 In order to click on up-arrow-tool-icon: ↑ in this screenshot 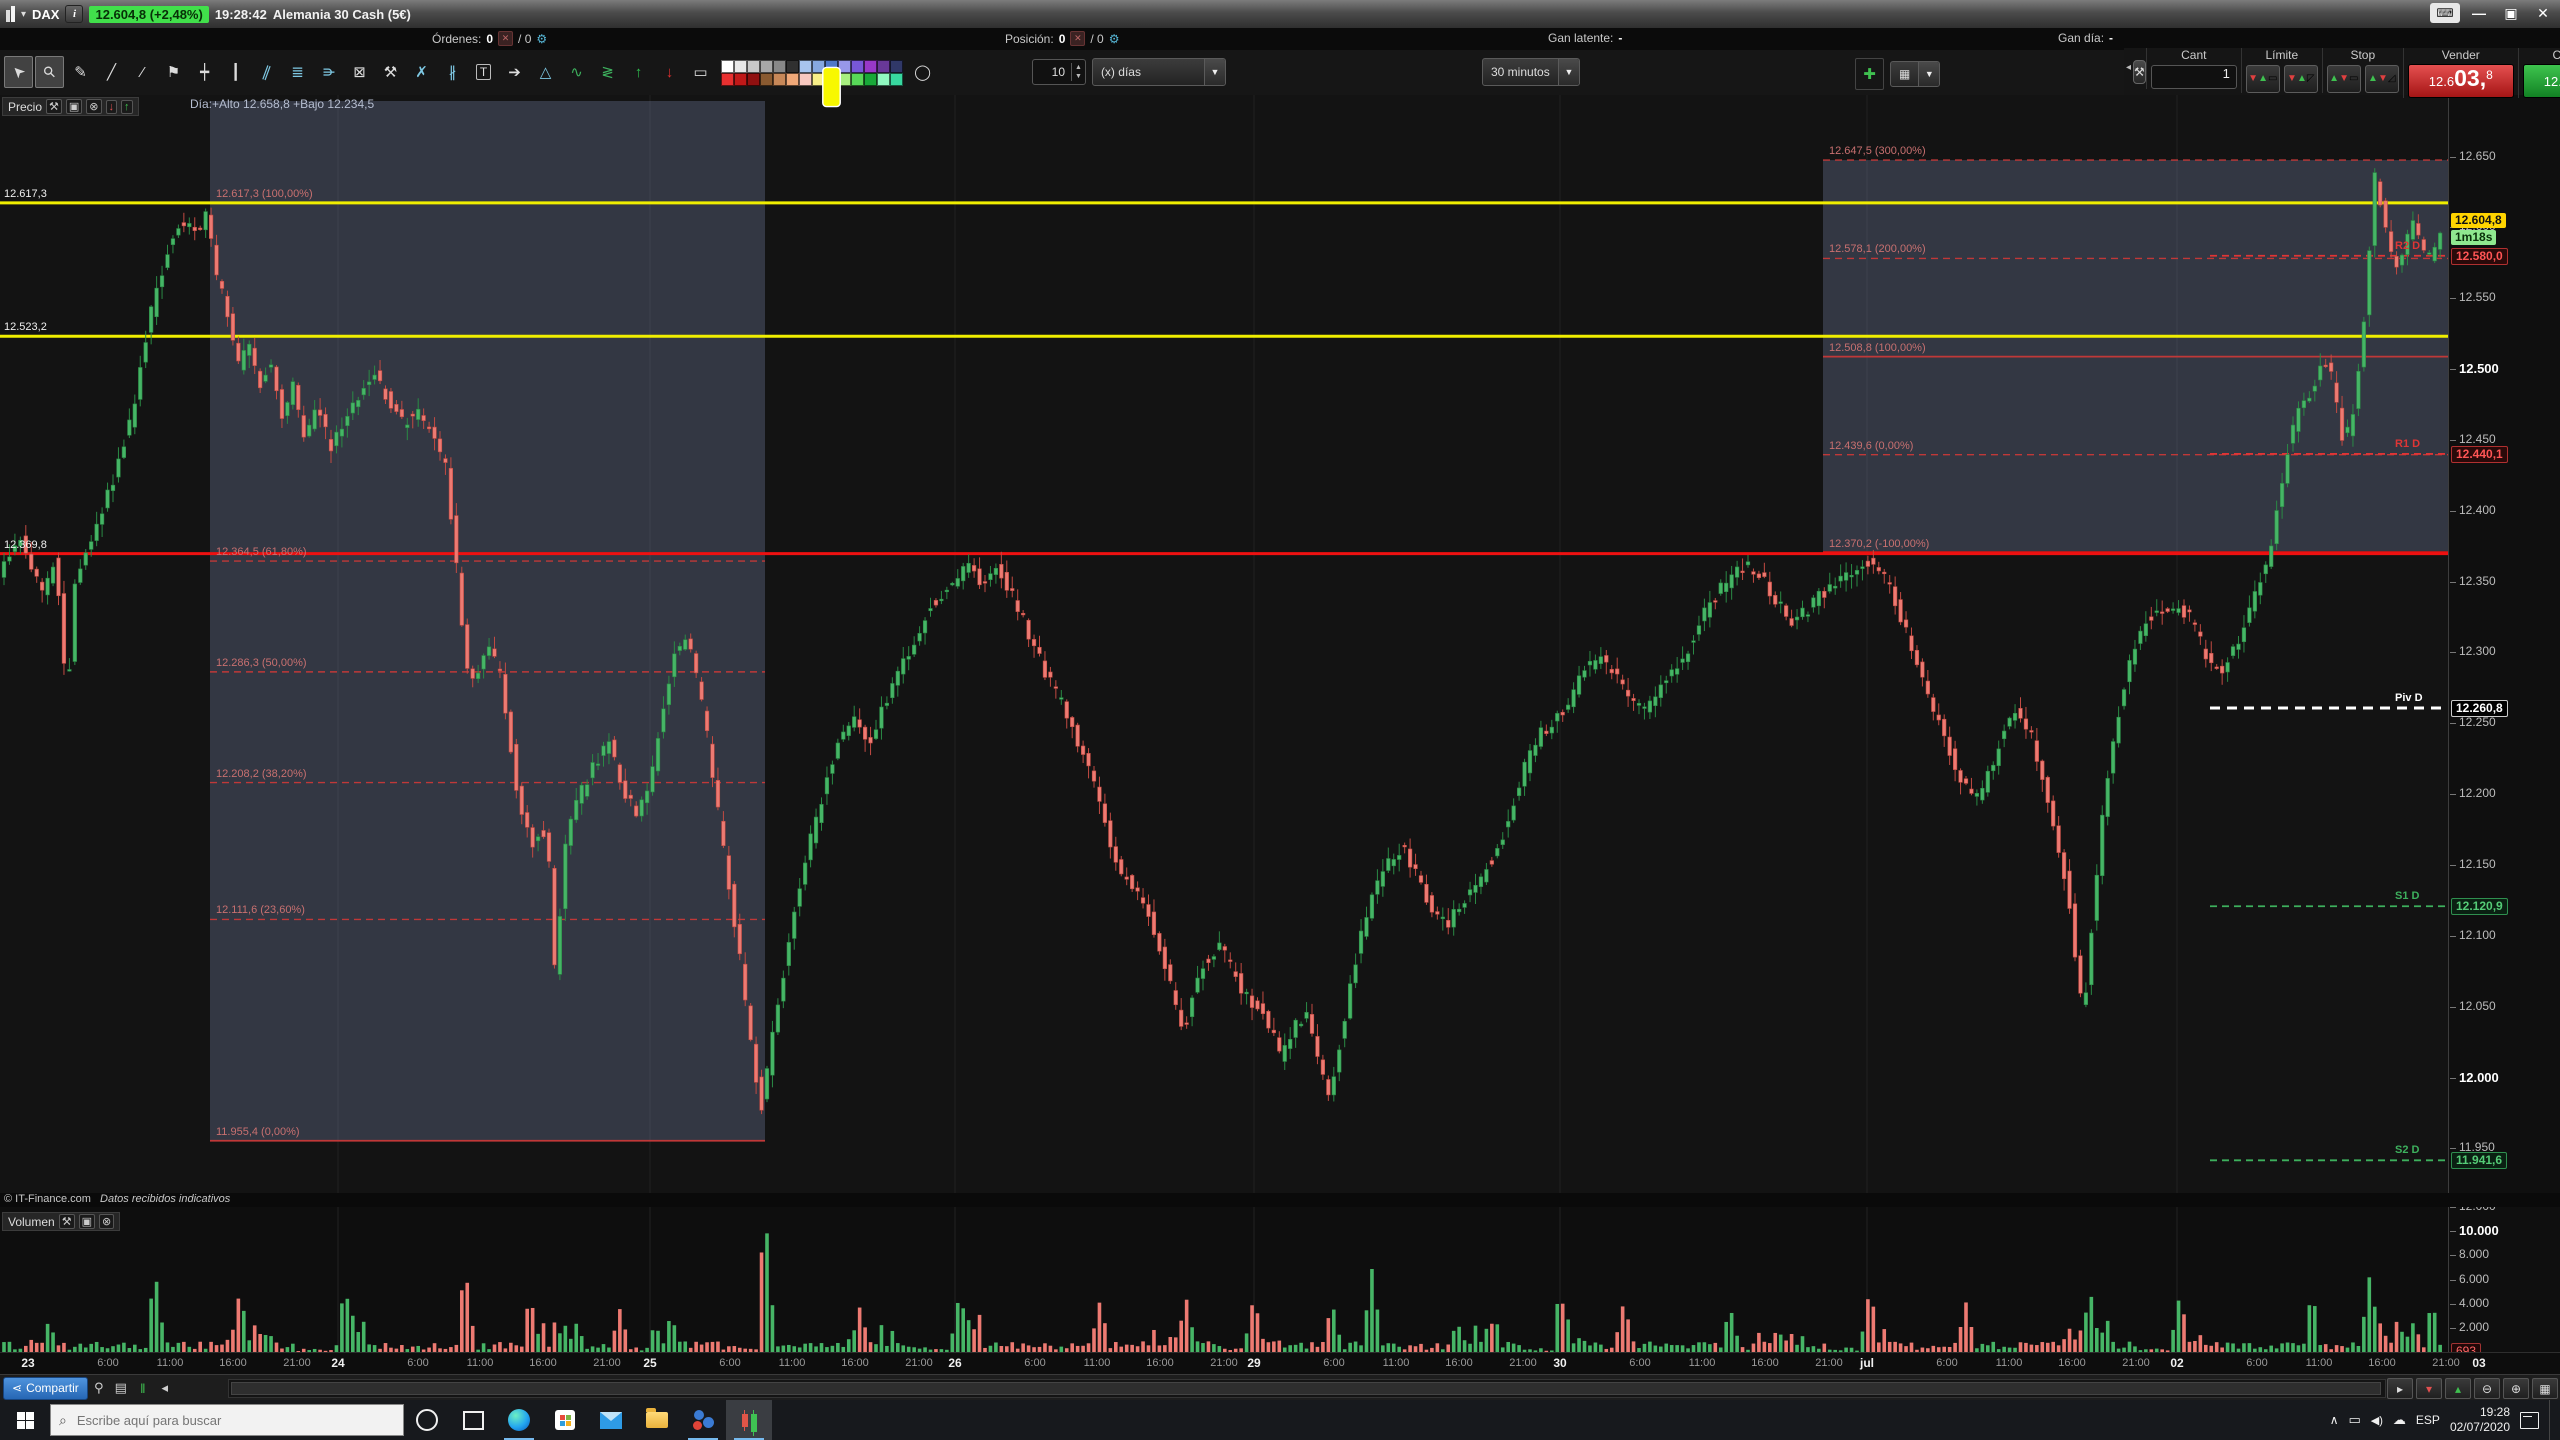, I will do `click(638, 72)`.